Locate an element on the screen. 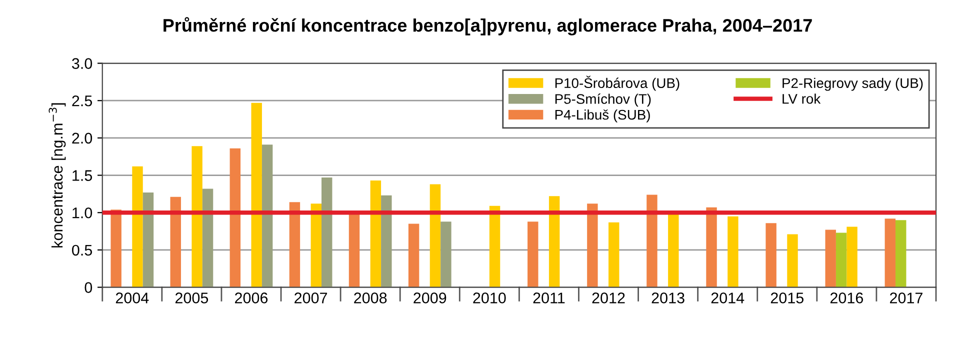 This screenshot has width=975, height=342. x-tick-label: 2008 is located at coordinates (370, 298).